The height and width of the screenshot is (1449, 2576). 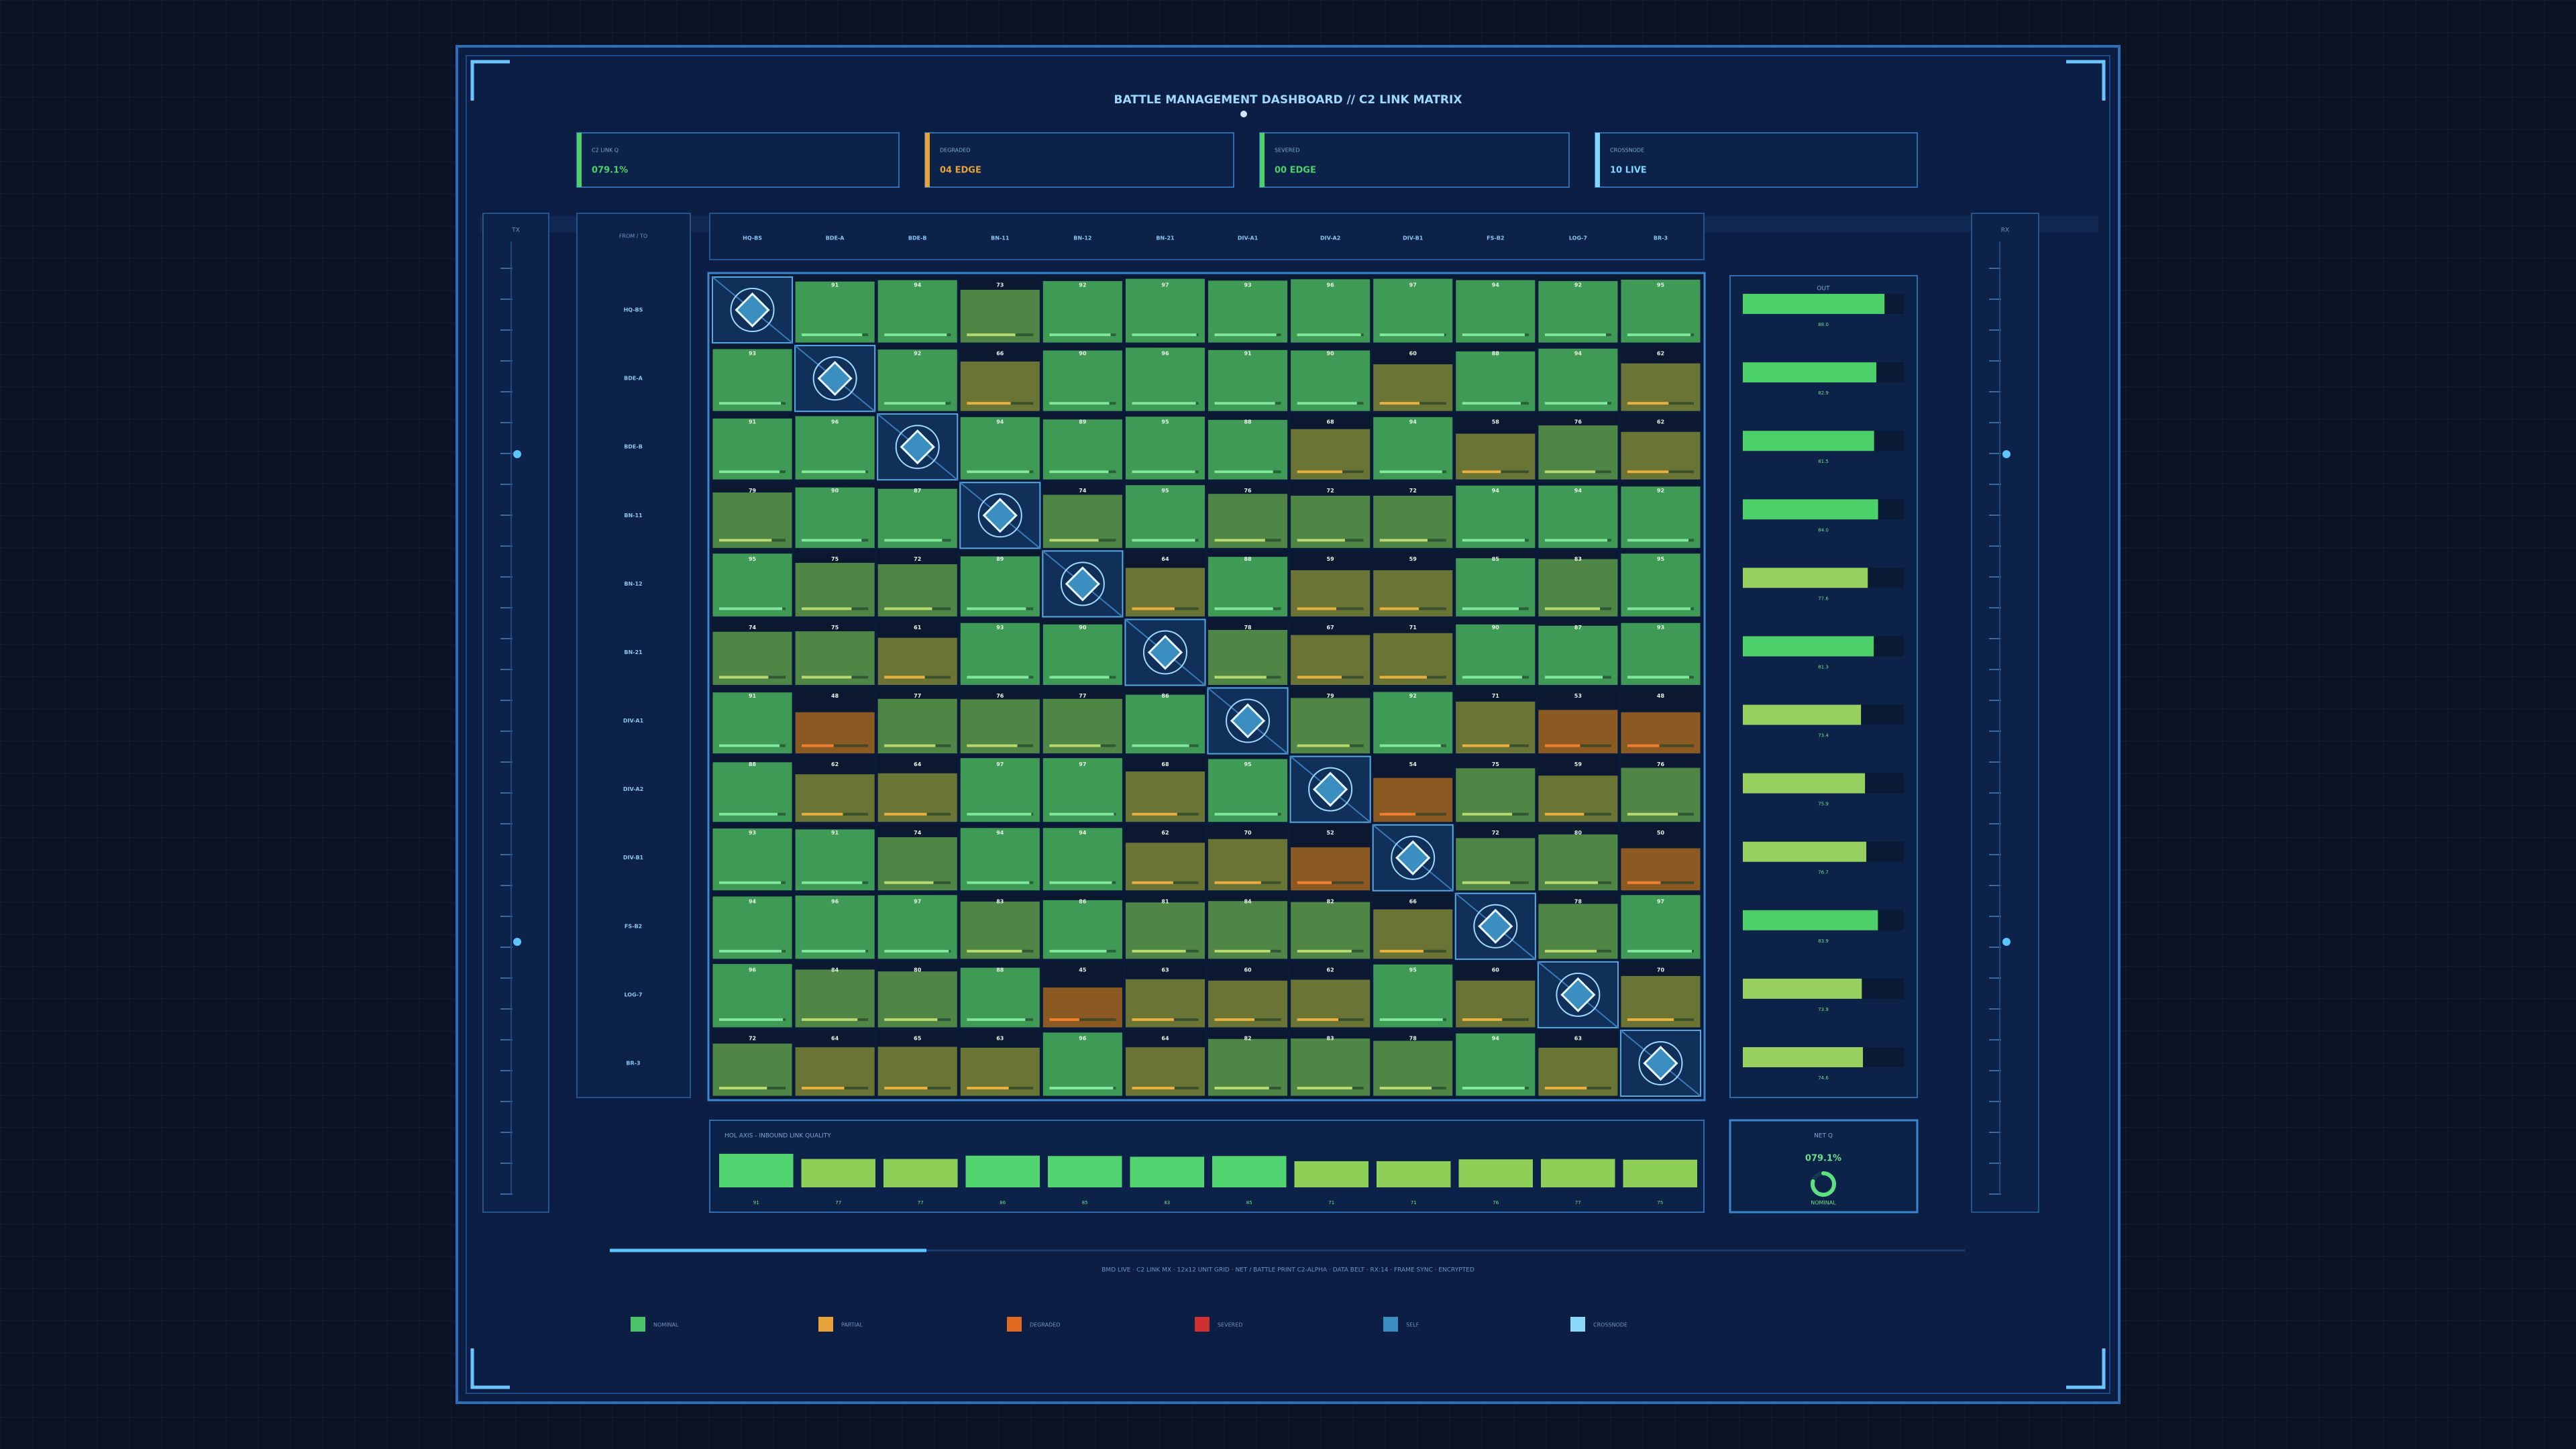 What do you see at coordinates (1247, 1038) in the screenshot?
I see `cell-value: 82` at bounding box center [1247, 1038].